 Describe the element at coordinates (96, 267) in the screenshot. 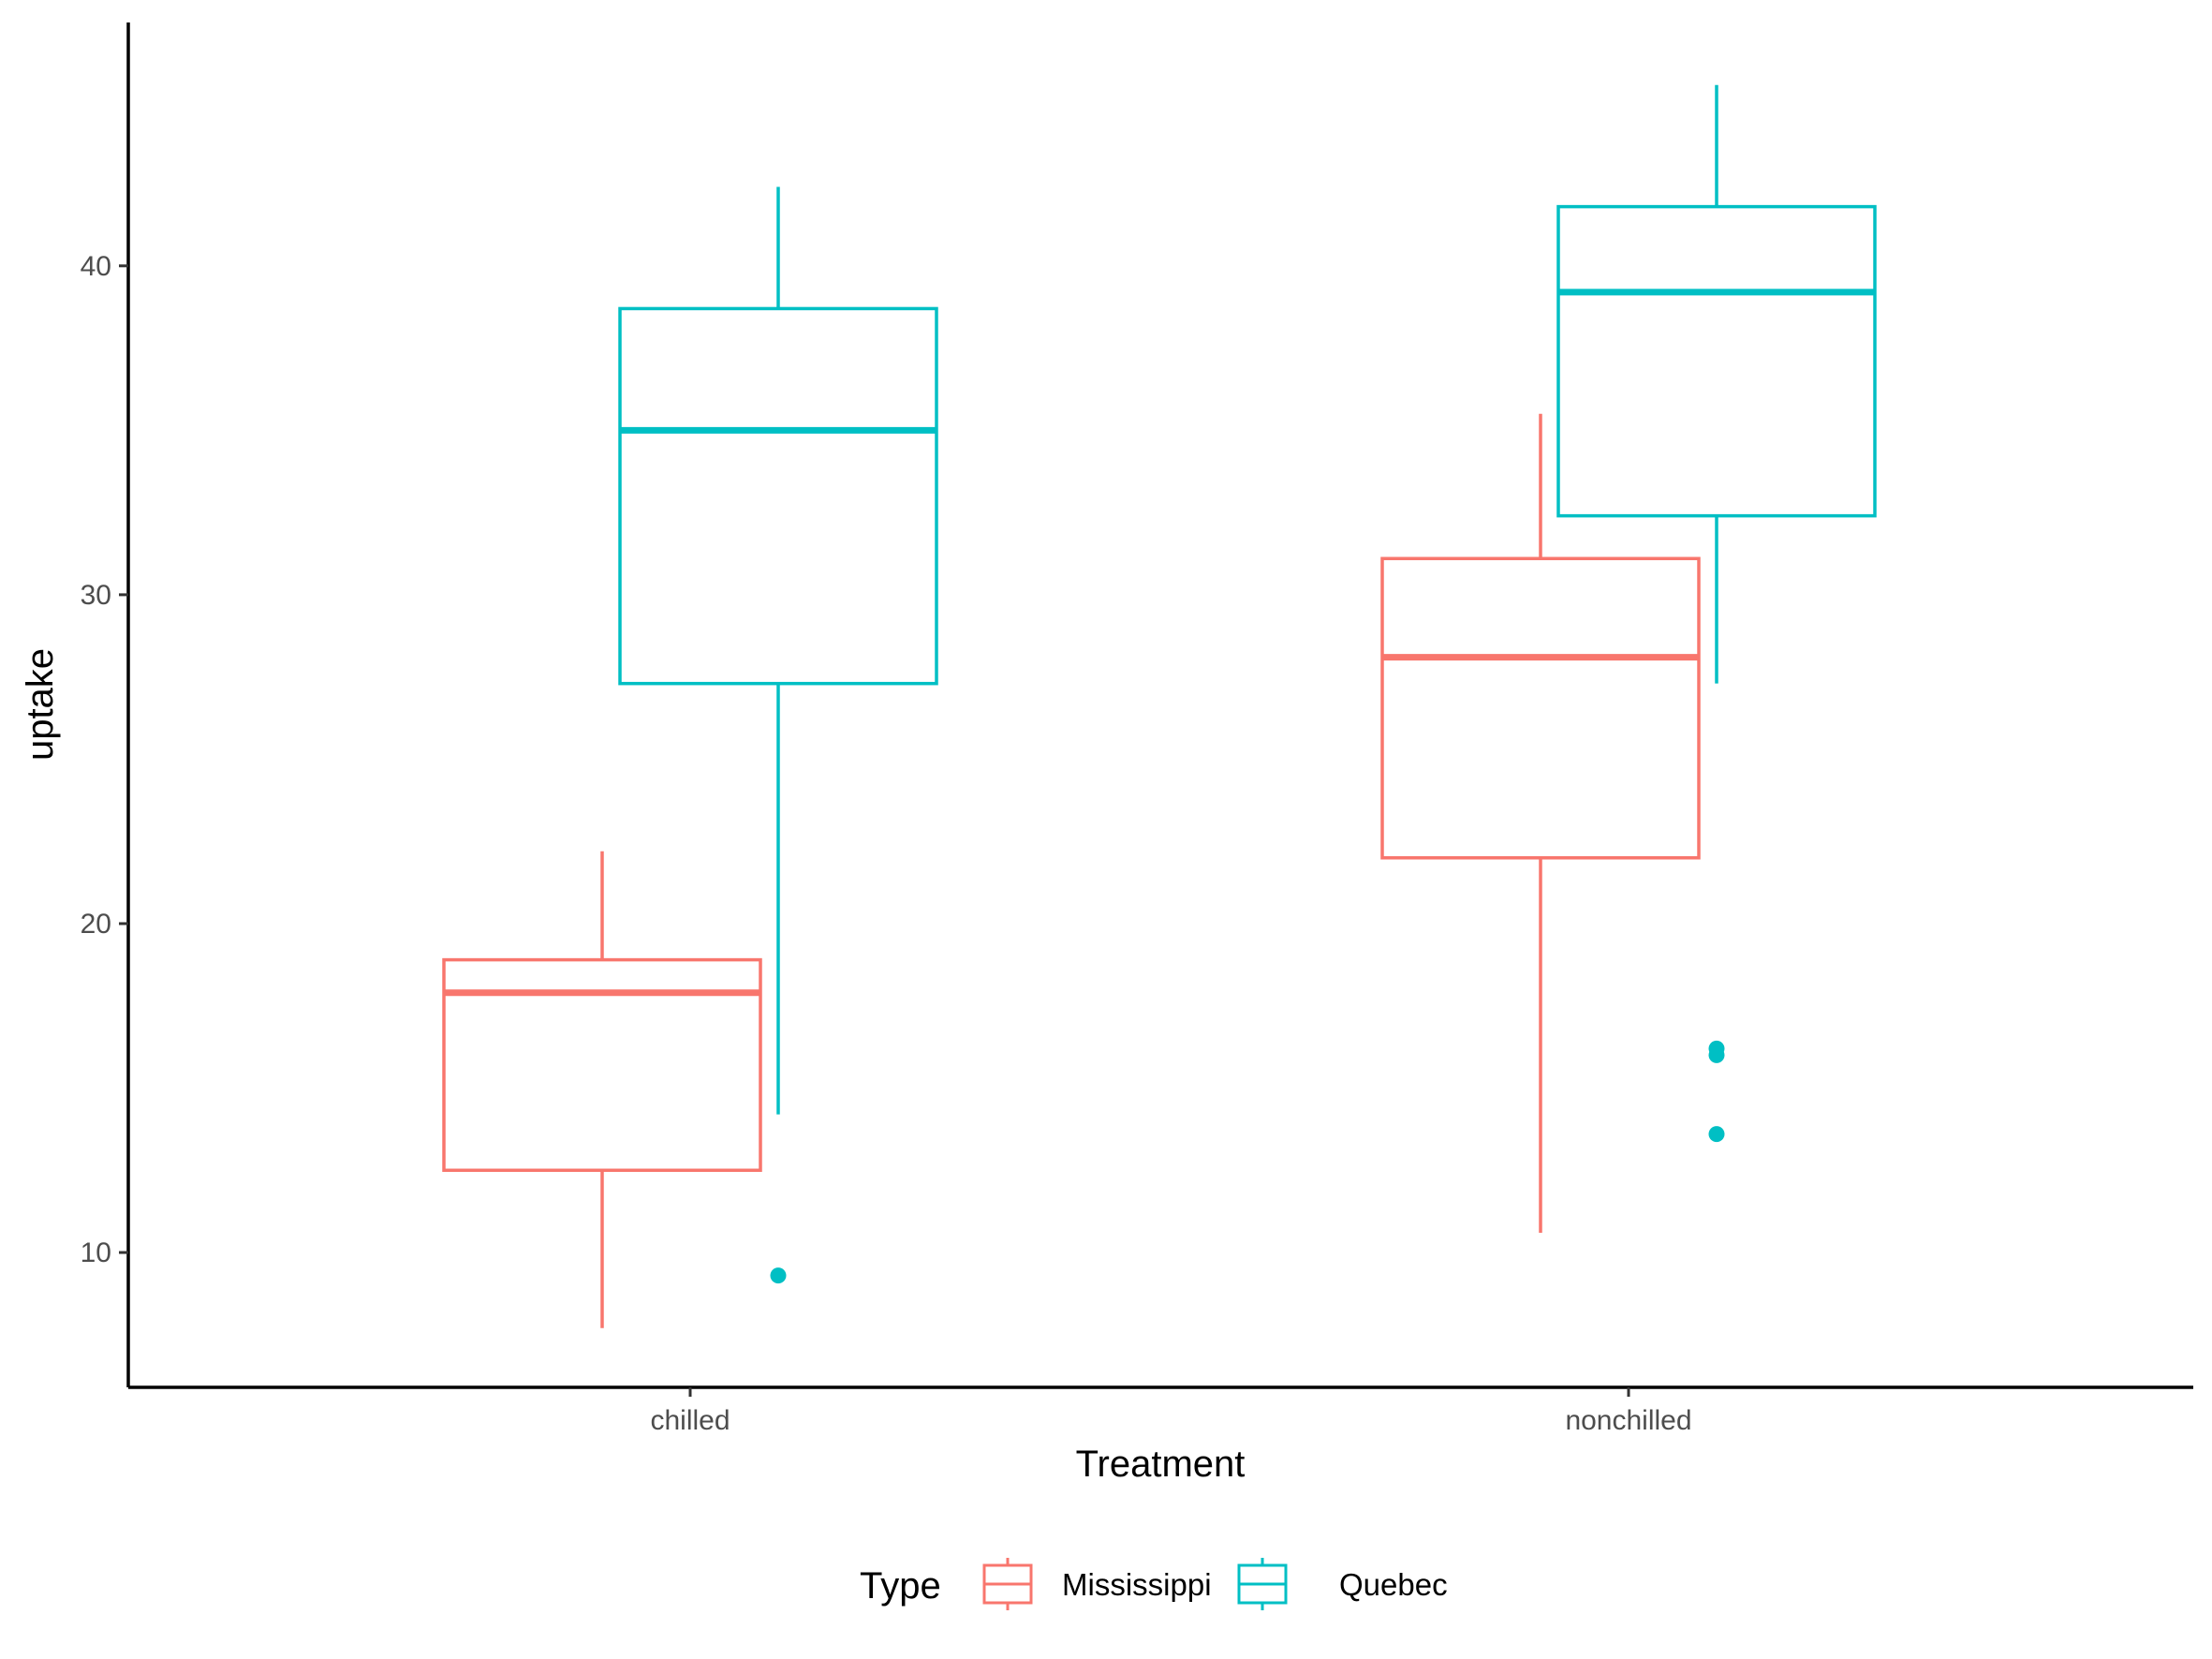

I see `y-tick-label: 40` at that location.